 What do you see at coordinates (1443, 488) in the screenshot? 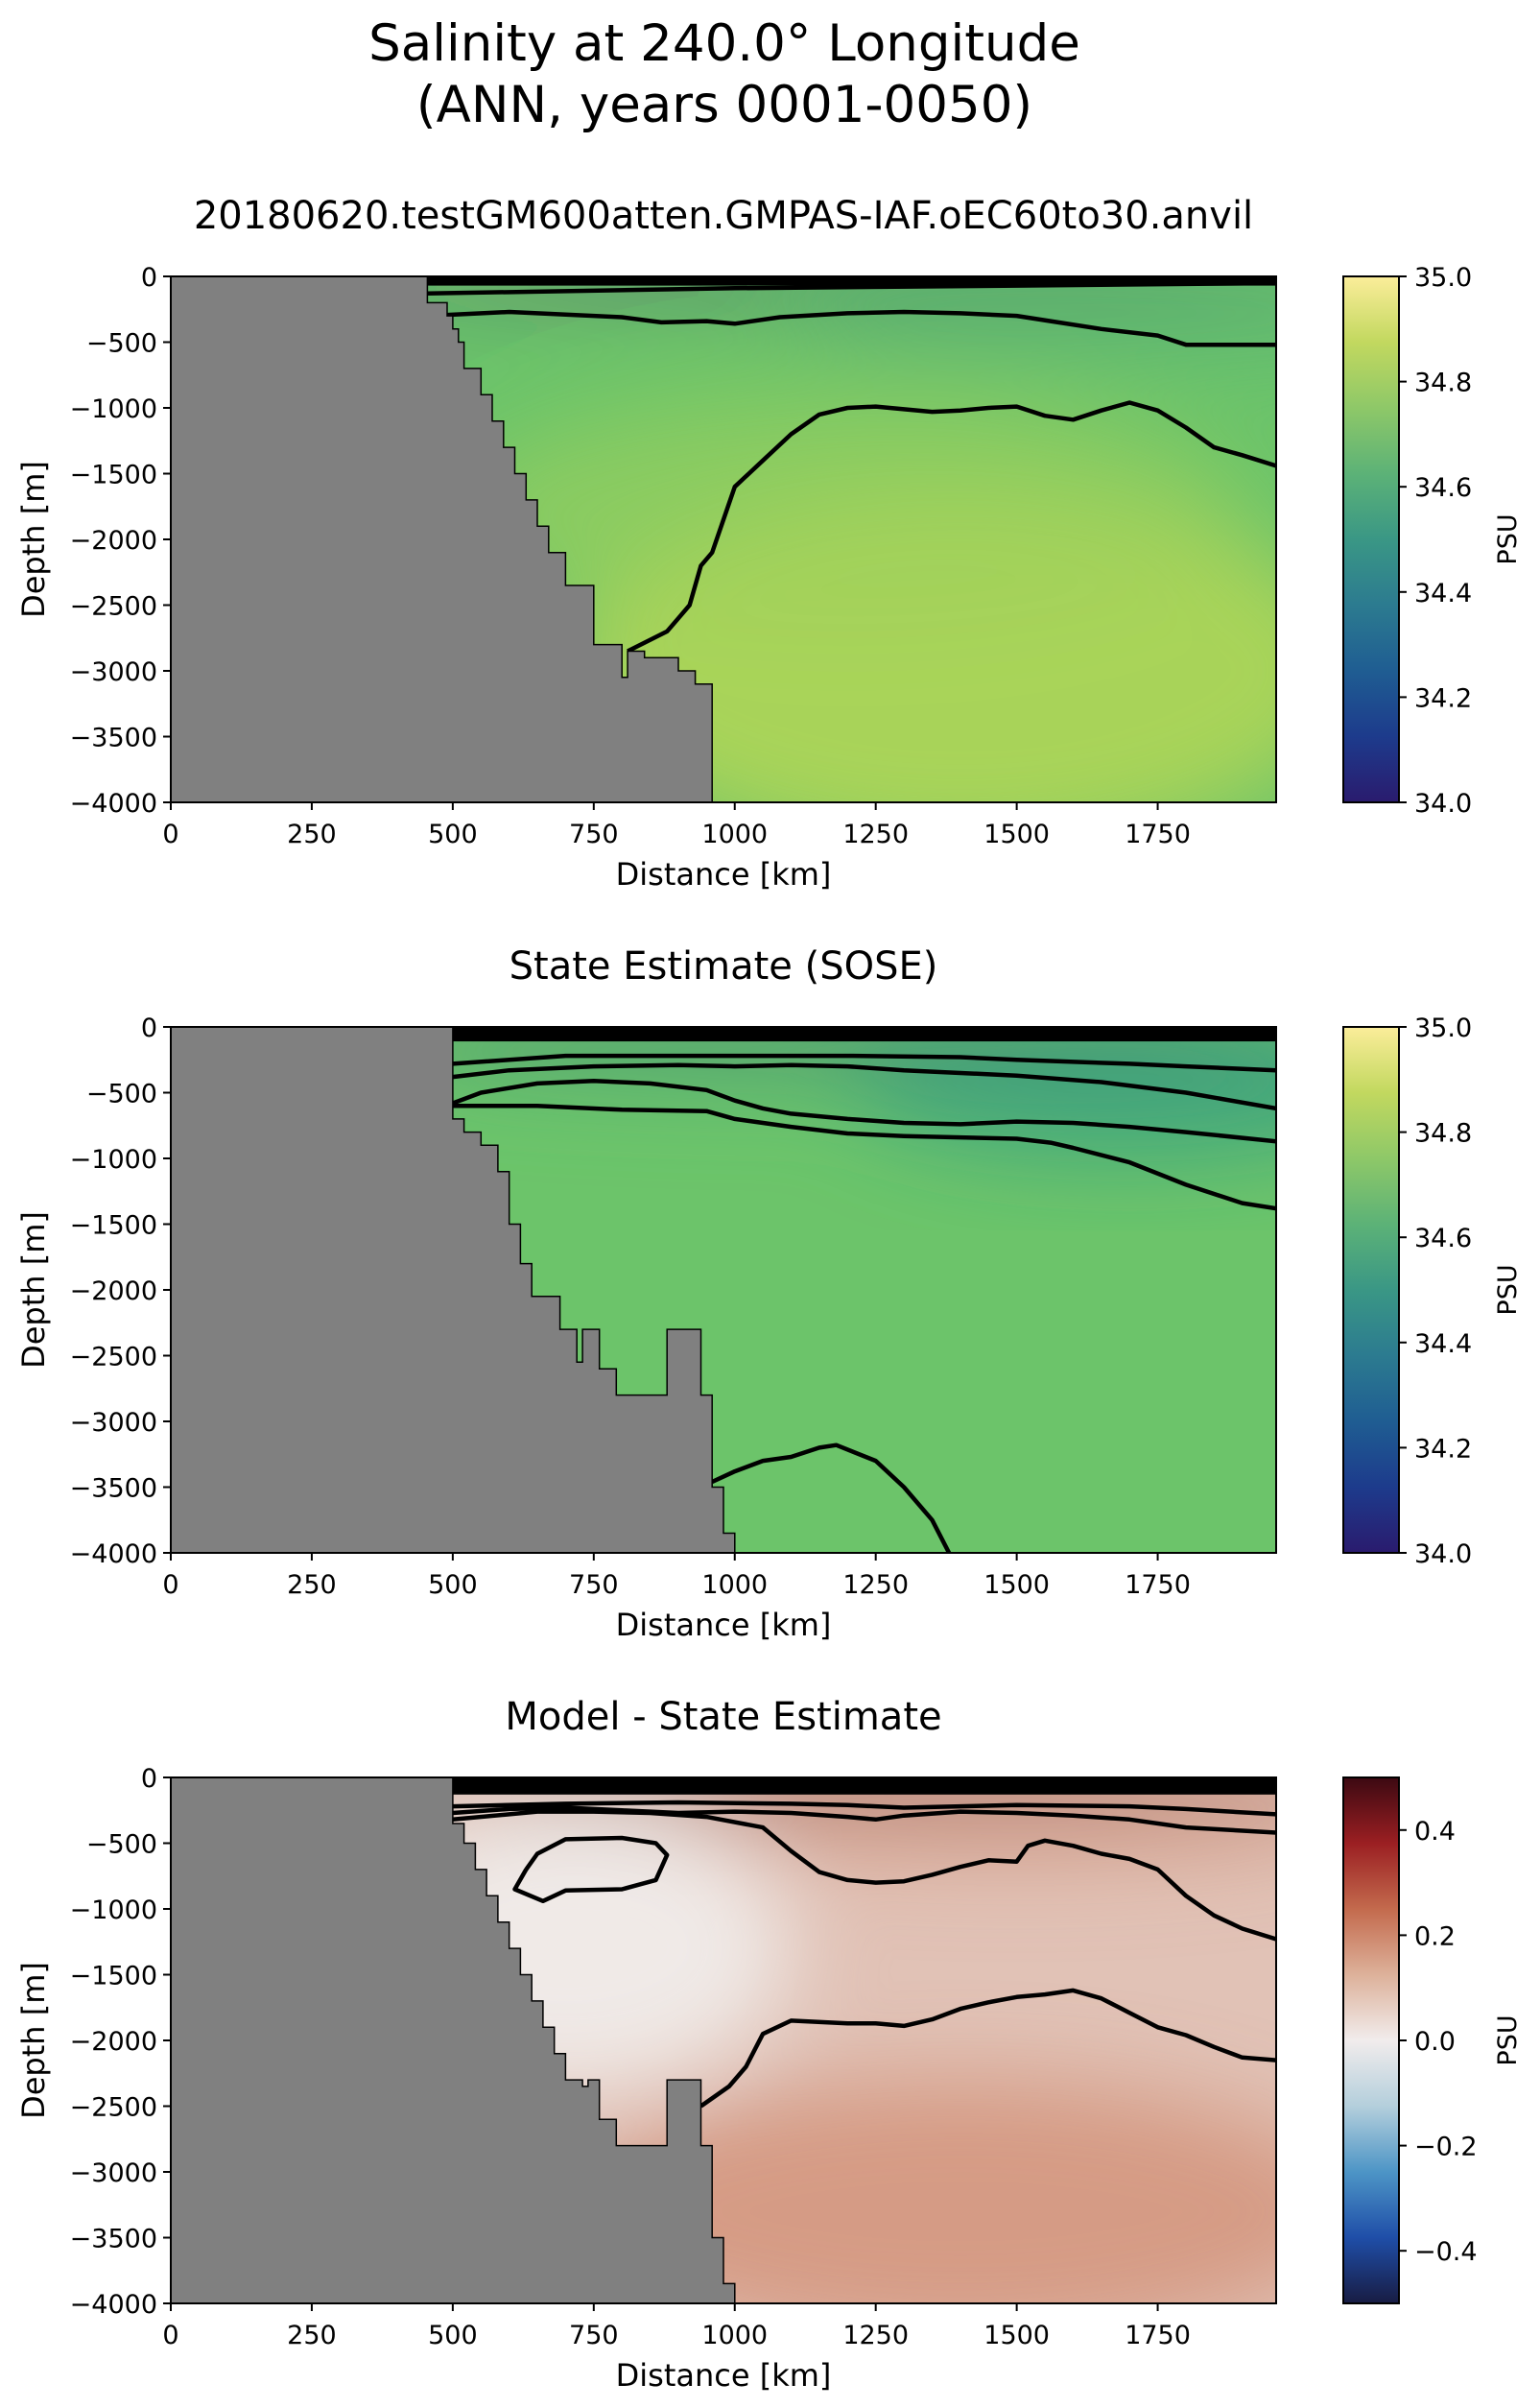
I see `colorbar-tick-label: 34.6` at bounding box center [1443, 488].